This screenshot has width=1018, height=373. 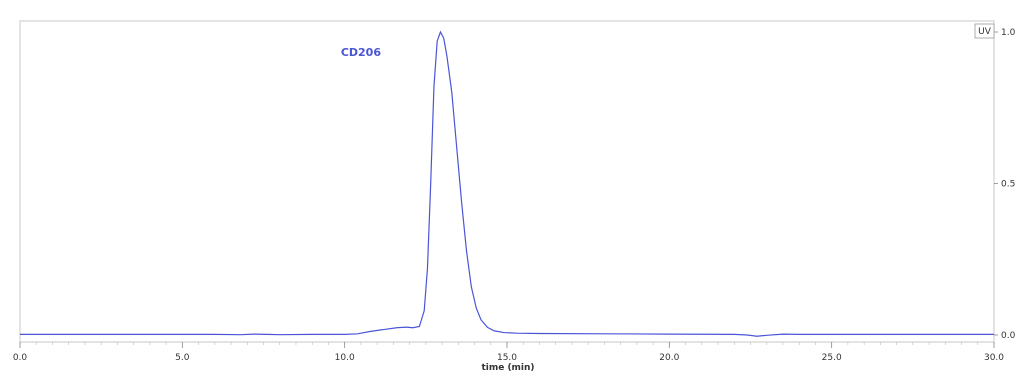 I want to click on y-tick-label: 1.0, so click(x=1008, y=33).